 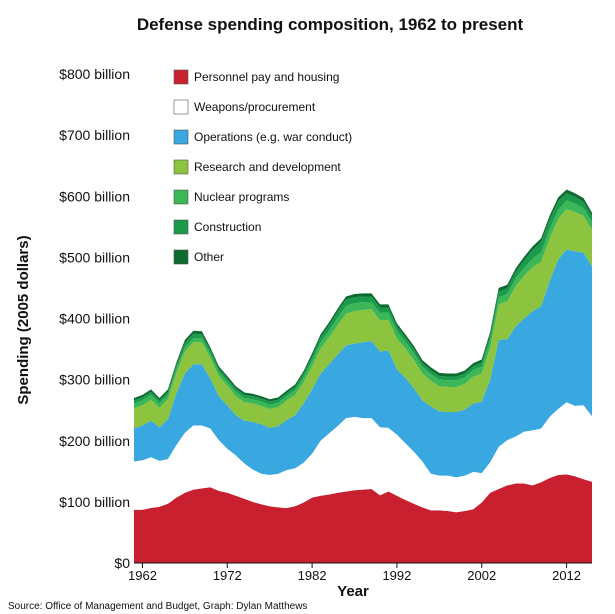 What do you see at coordinates (273, 137) in the screenshot?
I see `legend-label: Operations (e.g. war conduct)` at bounding box center [273, 137].